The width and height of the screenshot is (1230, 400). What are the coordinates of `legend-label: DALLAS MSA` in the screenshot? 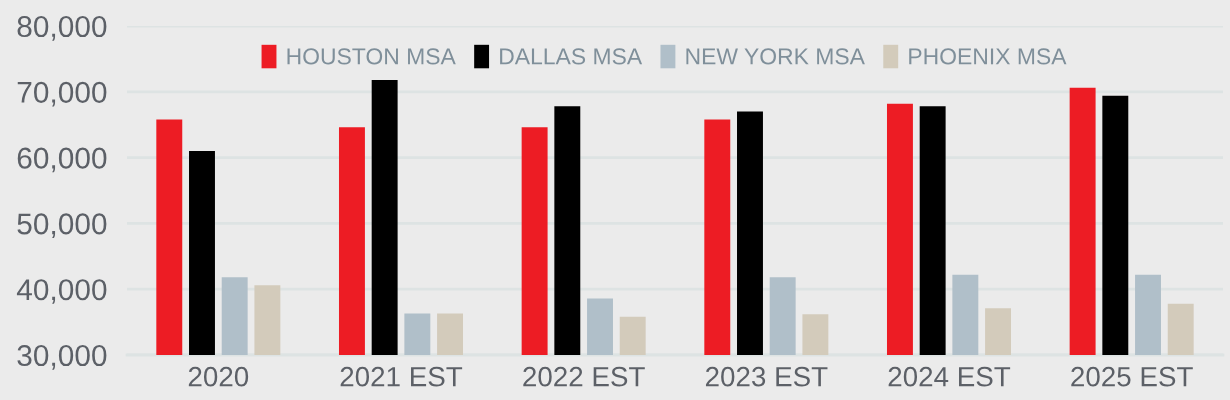 It's located at (571, 56).